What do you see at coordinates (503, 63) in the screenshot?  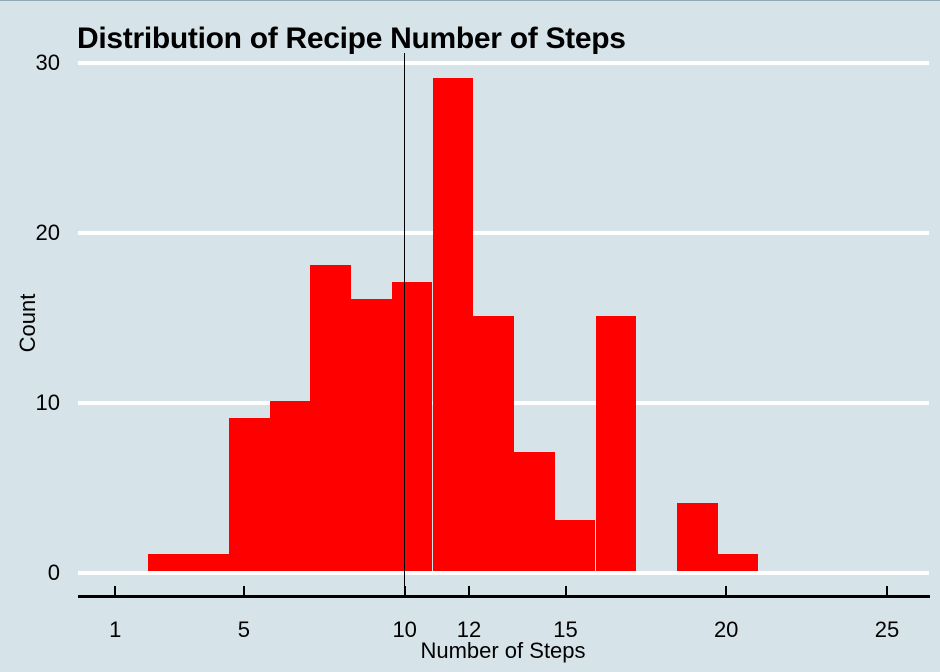 I see `gridline-y30` at bounding box center [503, 63].